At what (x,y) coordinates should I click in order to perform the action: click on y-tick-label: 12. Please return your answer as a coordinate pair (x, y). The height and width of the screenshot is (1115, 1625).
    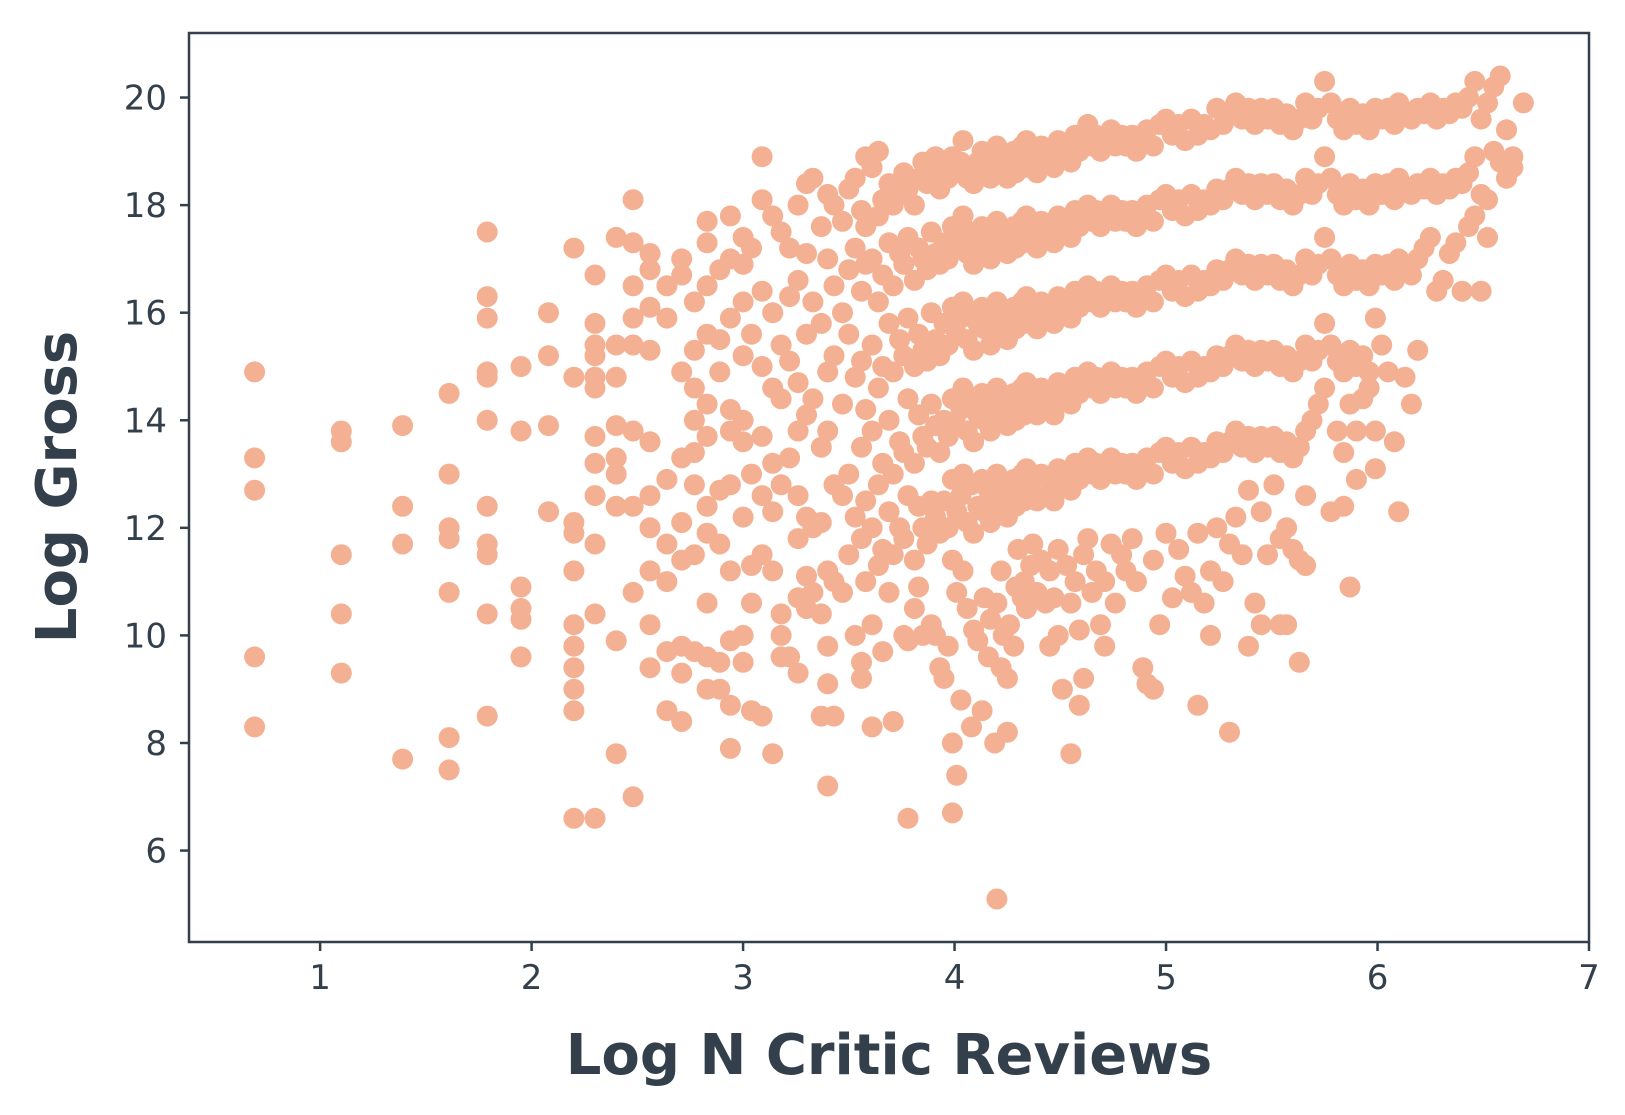
    Looking at the image, I should click on (145, 529).